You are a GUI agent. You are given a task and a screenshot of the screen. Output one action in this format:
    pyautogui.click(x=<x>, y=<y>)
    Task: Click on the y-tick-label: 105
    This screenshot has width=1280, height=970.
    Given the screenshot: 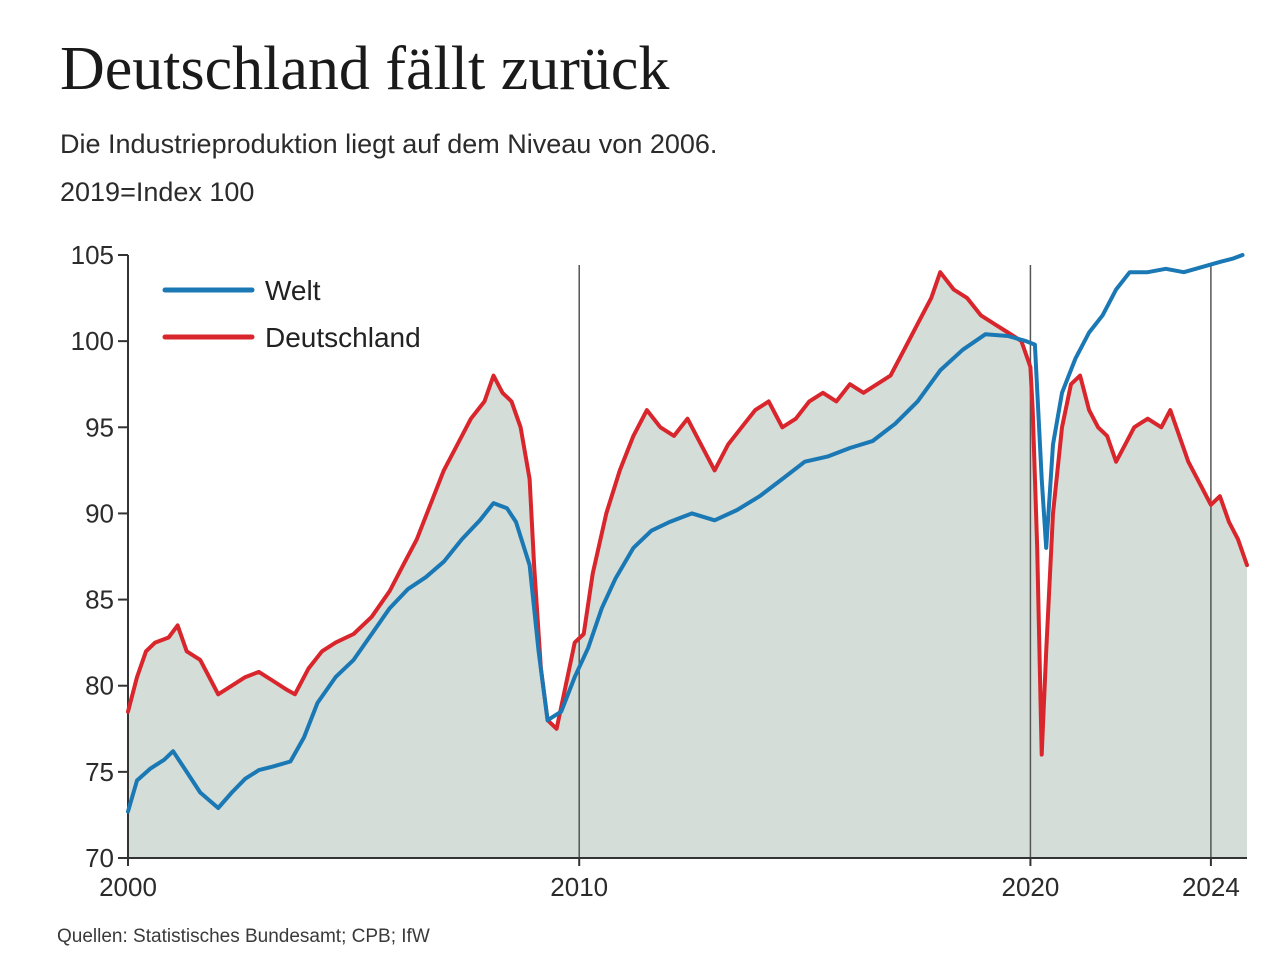 What is the action you would take?
    pyautogui.click(x=92, y=255)
    